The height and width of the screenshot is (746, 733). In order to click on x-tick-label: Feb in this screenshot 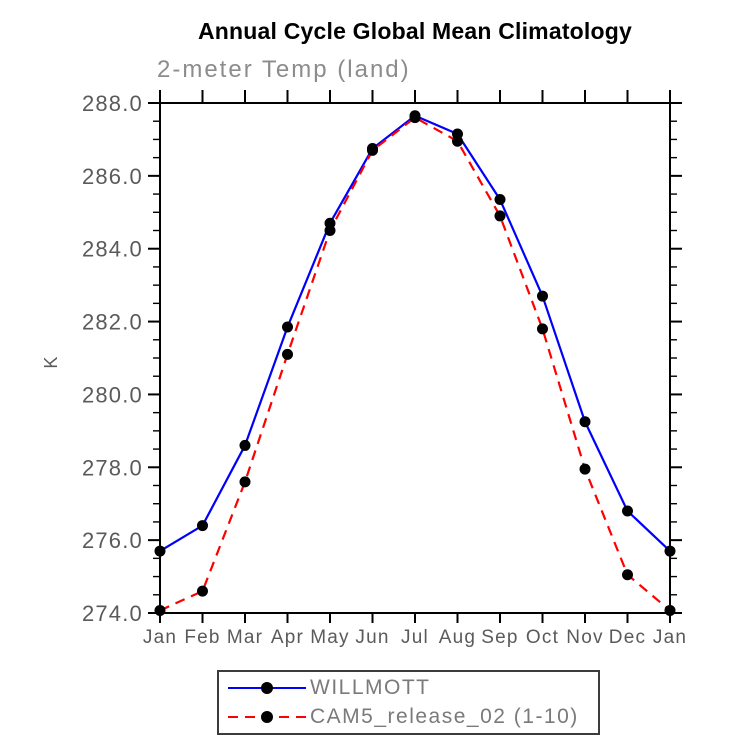, I will do `click(202, 637)`.